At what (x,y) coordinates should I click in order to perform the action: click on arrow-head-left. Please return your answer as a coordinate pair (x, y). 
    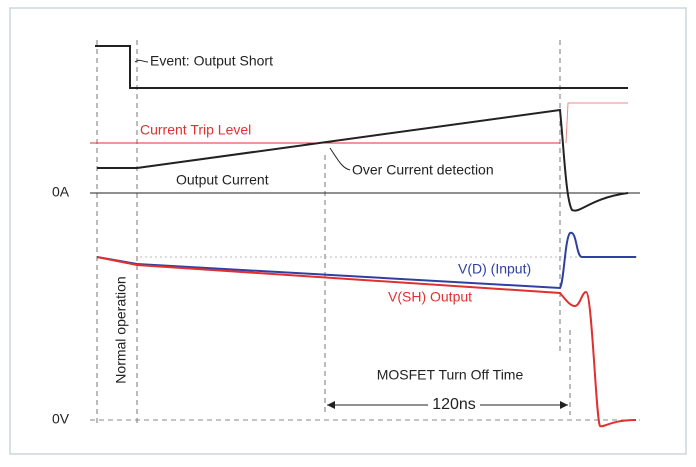
    Looking at the image, I should click on (331, 405).